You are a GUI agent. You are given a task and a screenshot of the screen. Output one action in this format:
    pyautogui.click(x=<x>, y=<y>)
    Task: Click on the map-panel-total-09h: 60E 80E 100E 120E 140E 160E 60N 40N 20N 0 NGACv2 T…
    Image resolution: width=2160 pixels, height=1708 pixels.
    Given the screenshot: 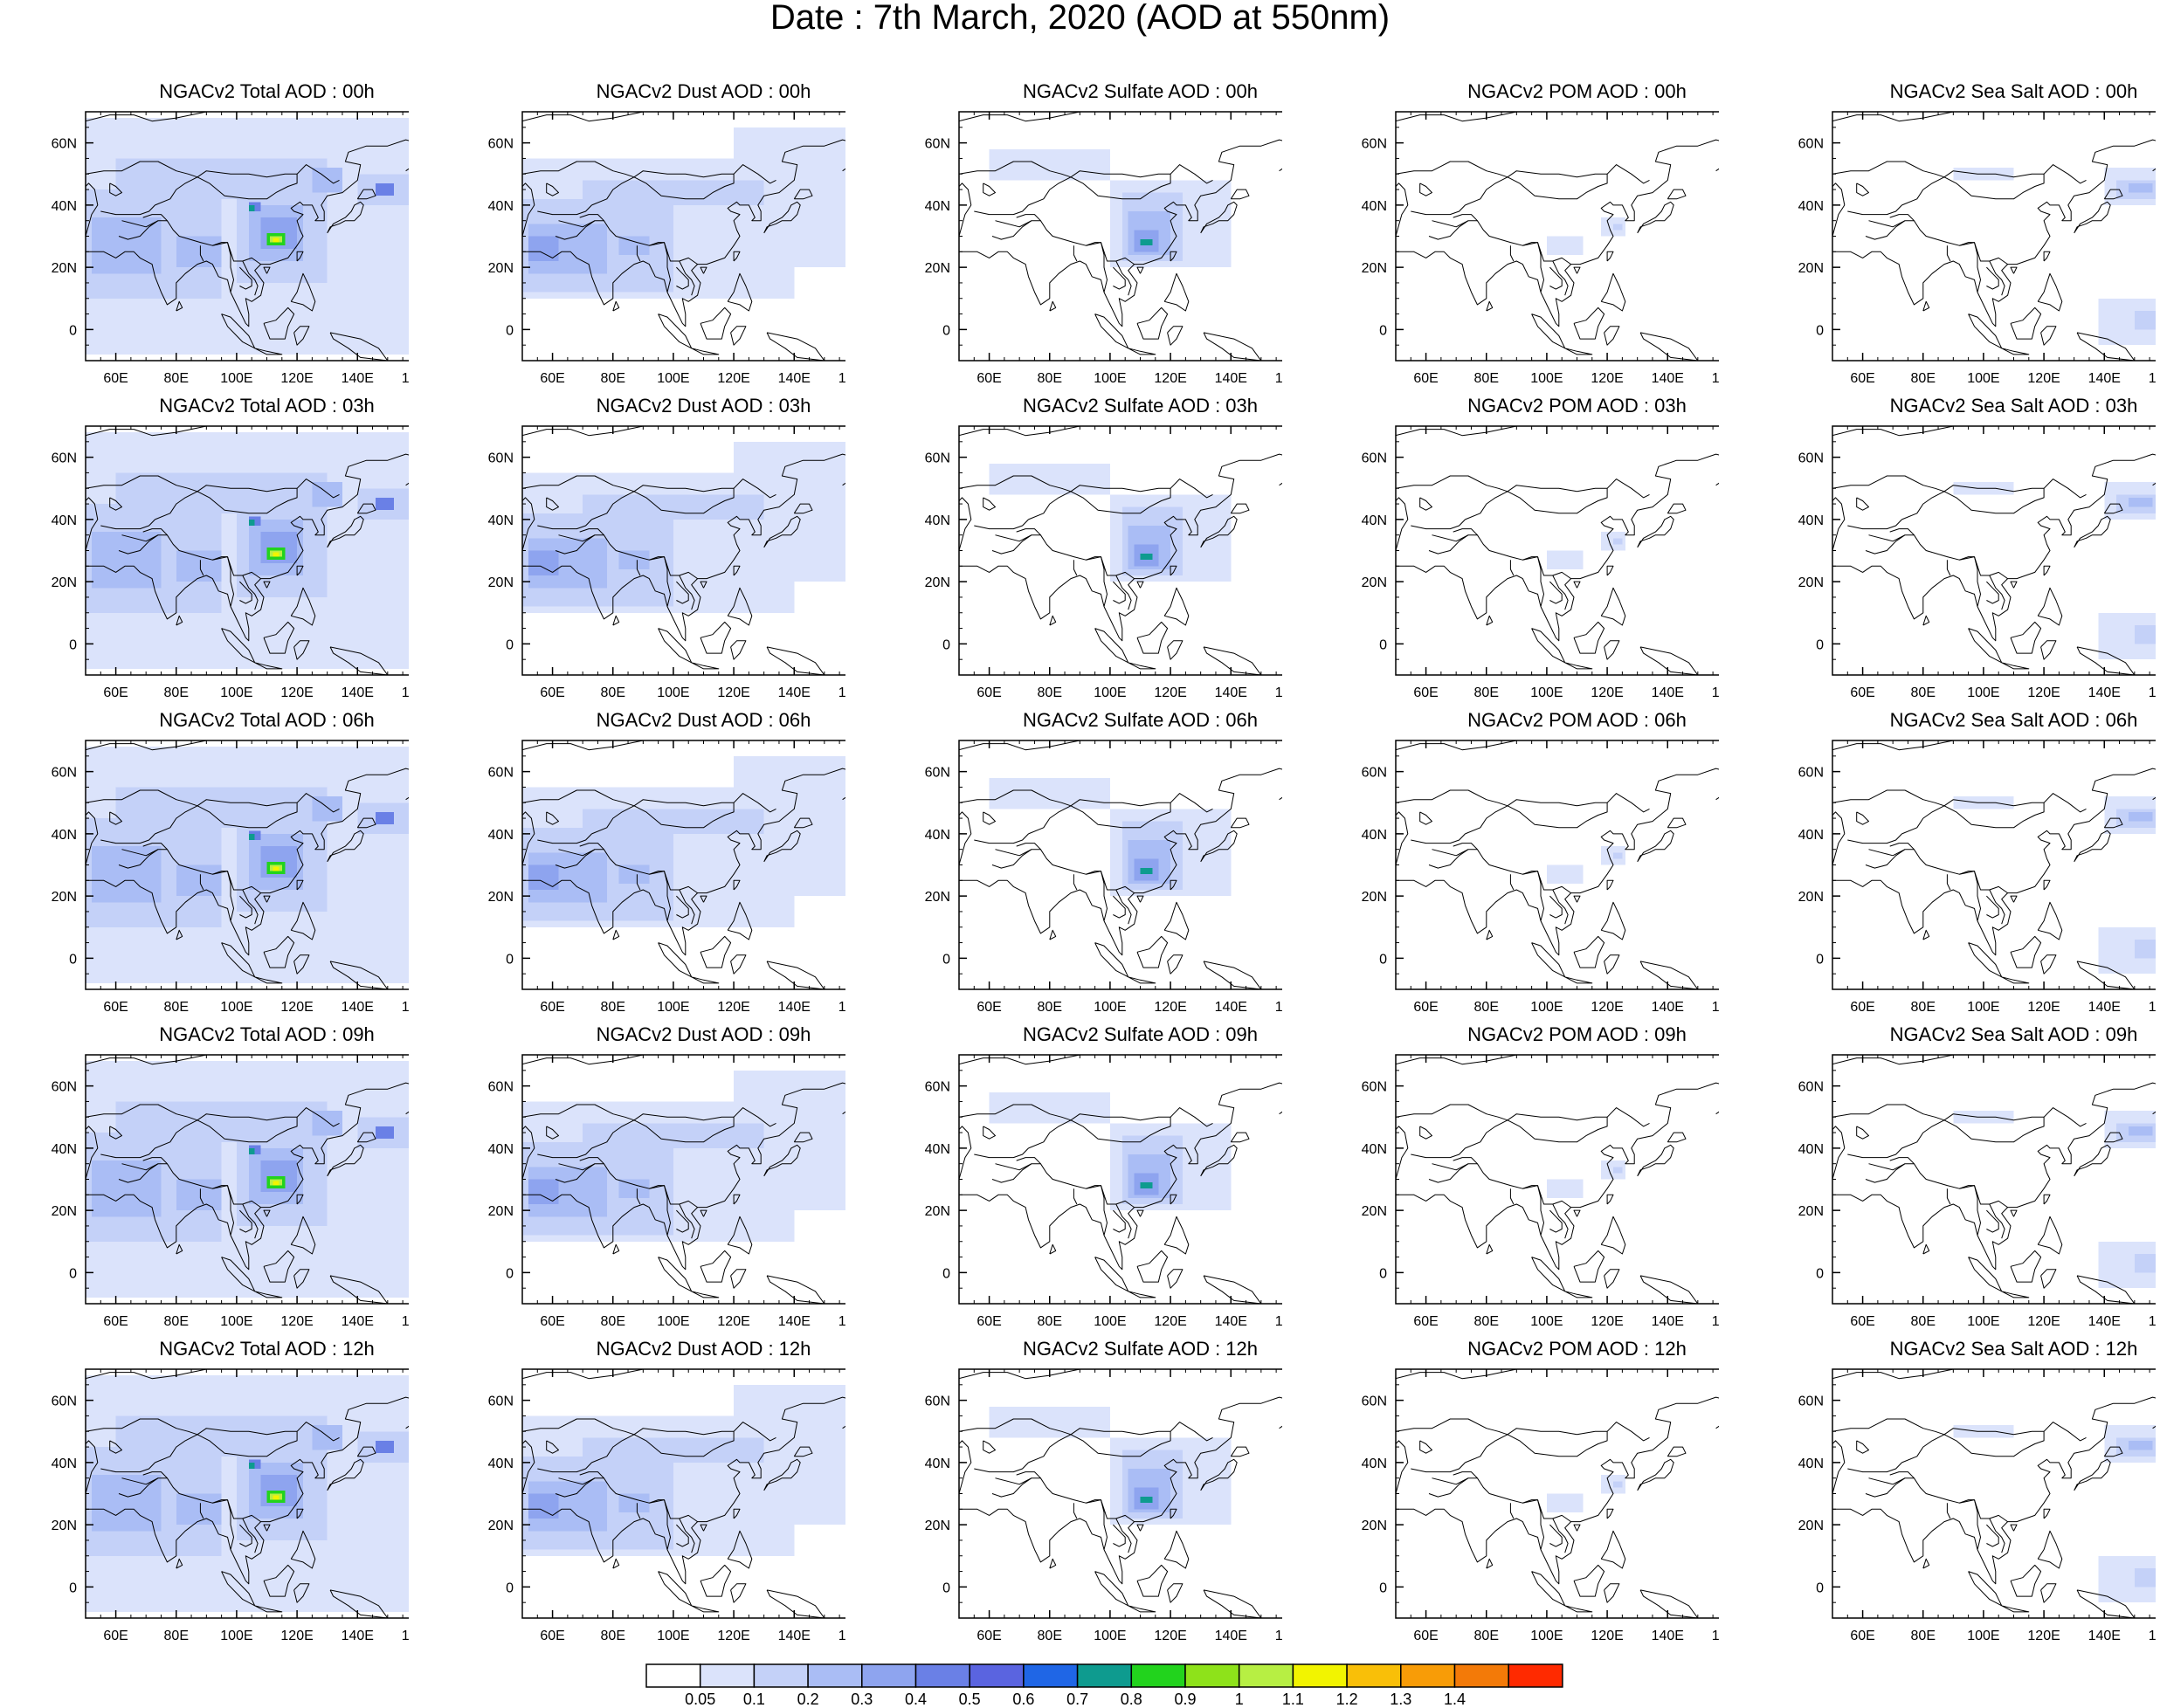 What is the action you would take?
    pyautogui.click(x=226, y=1178)
    